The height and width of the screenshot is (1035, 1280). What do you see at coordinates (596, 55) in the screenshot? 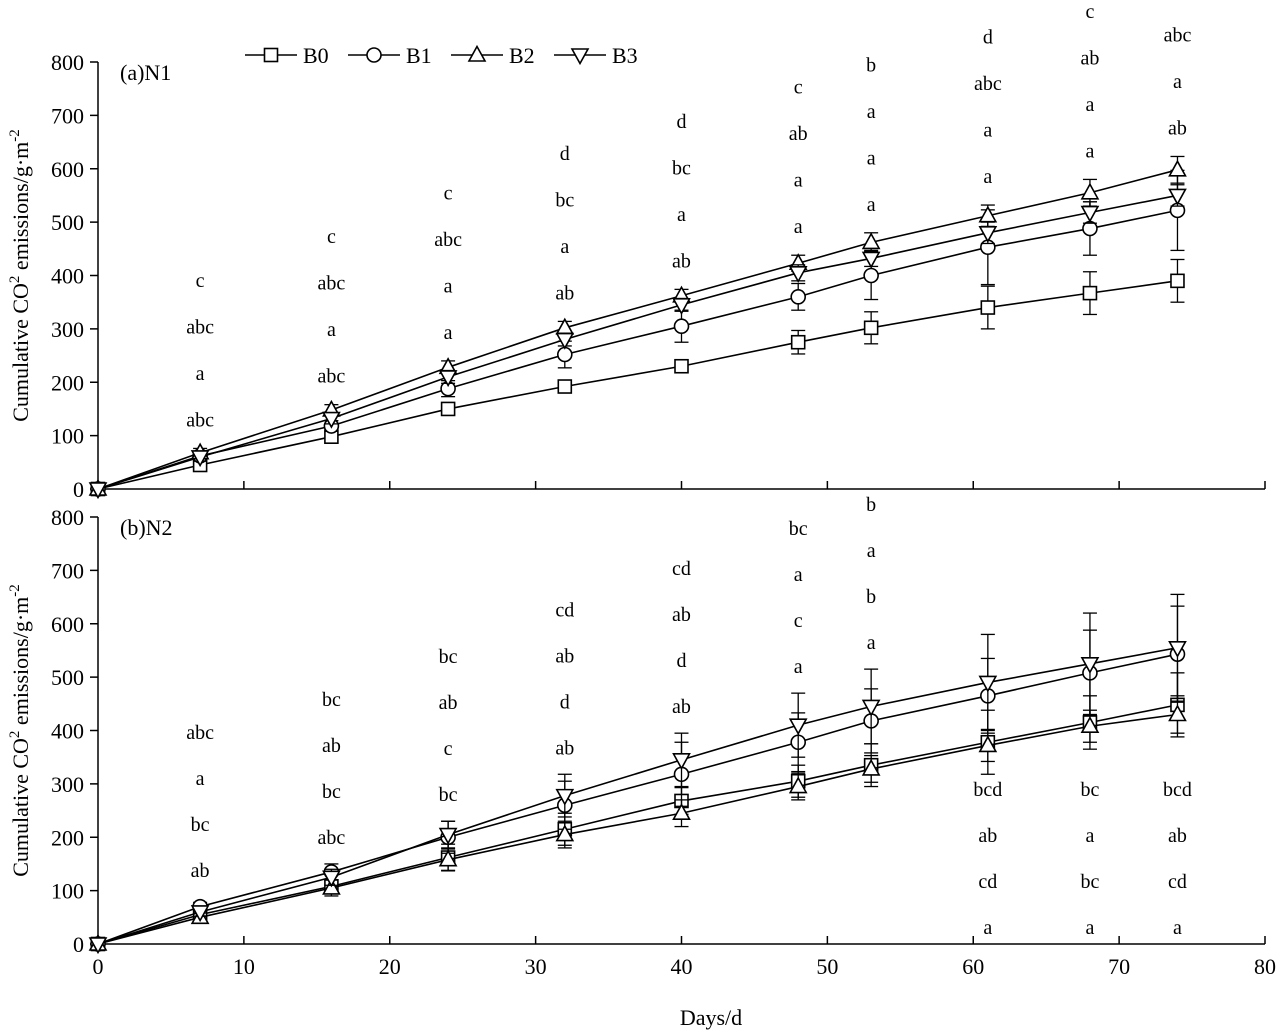
I see `legend-entry-b3: B3` at bounding box center [596, 55].